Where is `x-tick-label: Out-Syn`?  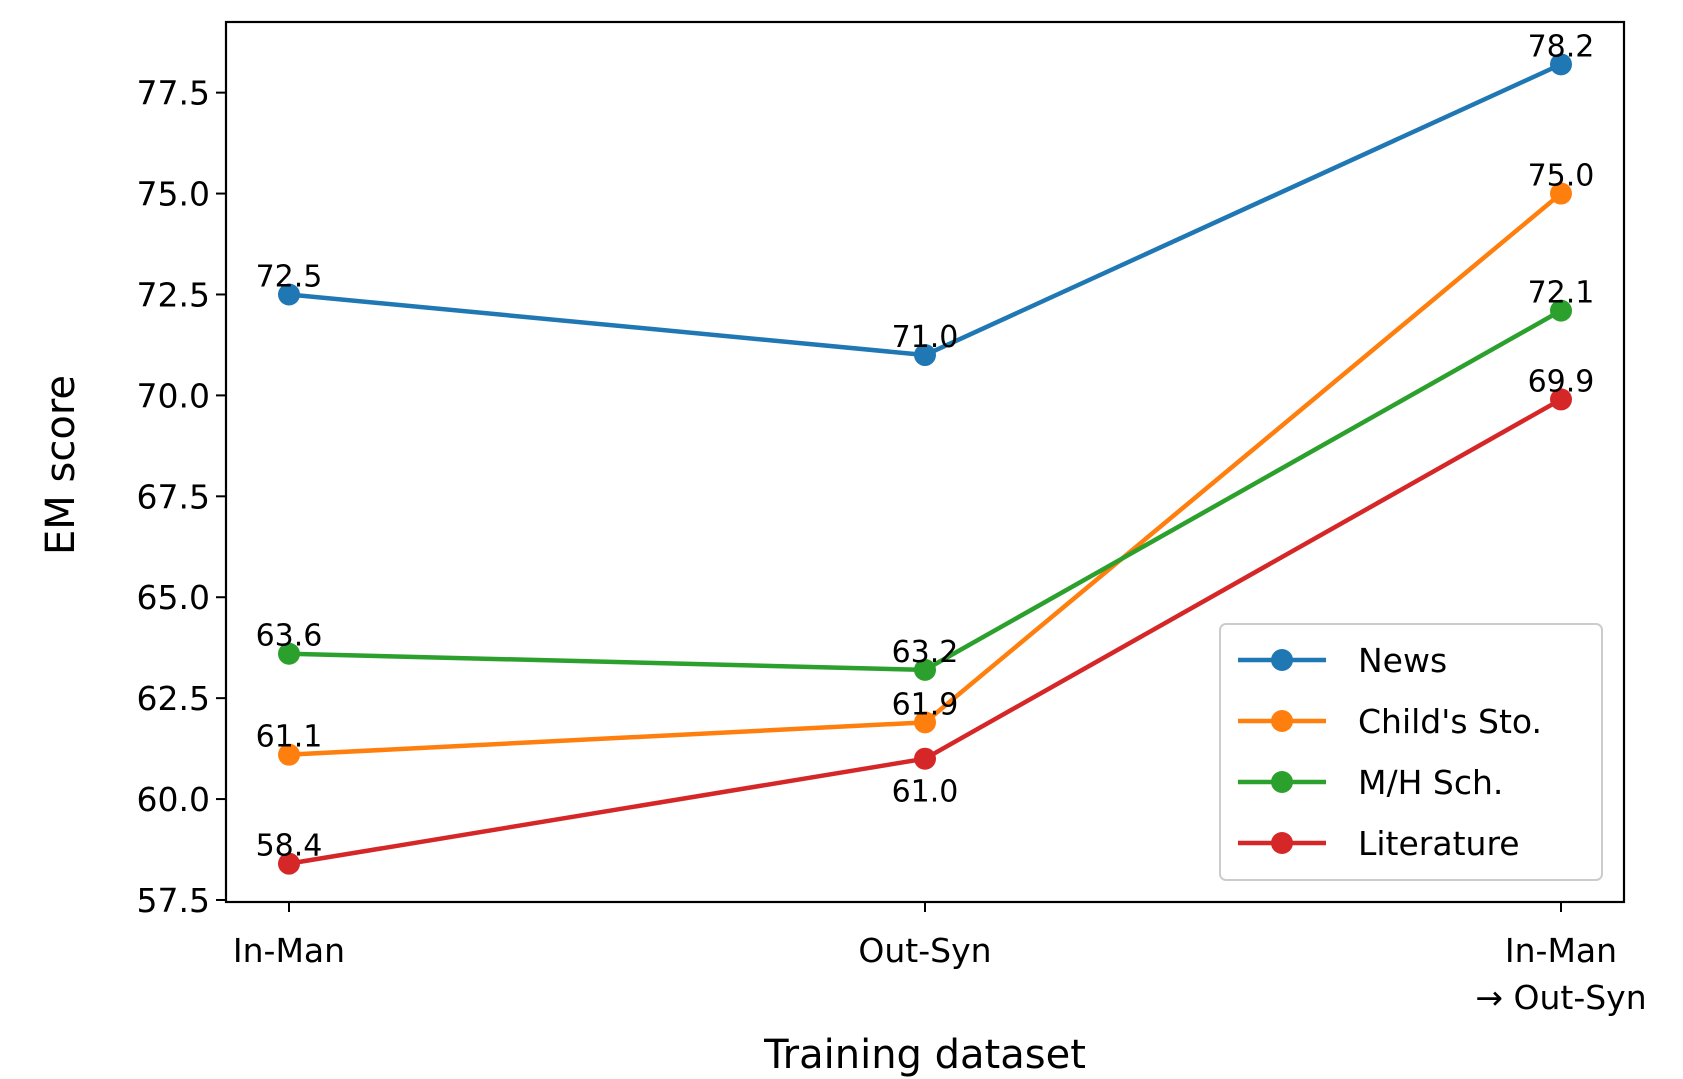
x-tick-label: Out-Syn is located at coordinates (924, 950).